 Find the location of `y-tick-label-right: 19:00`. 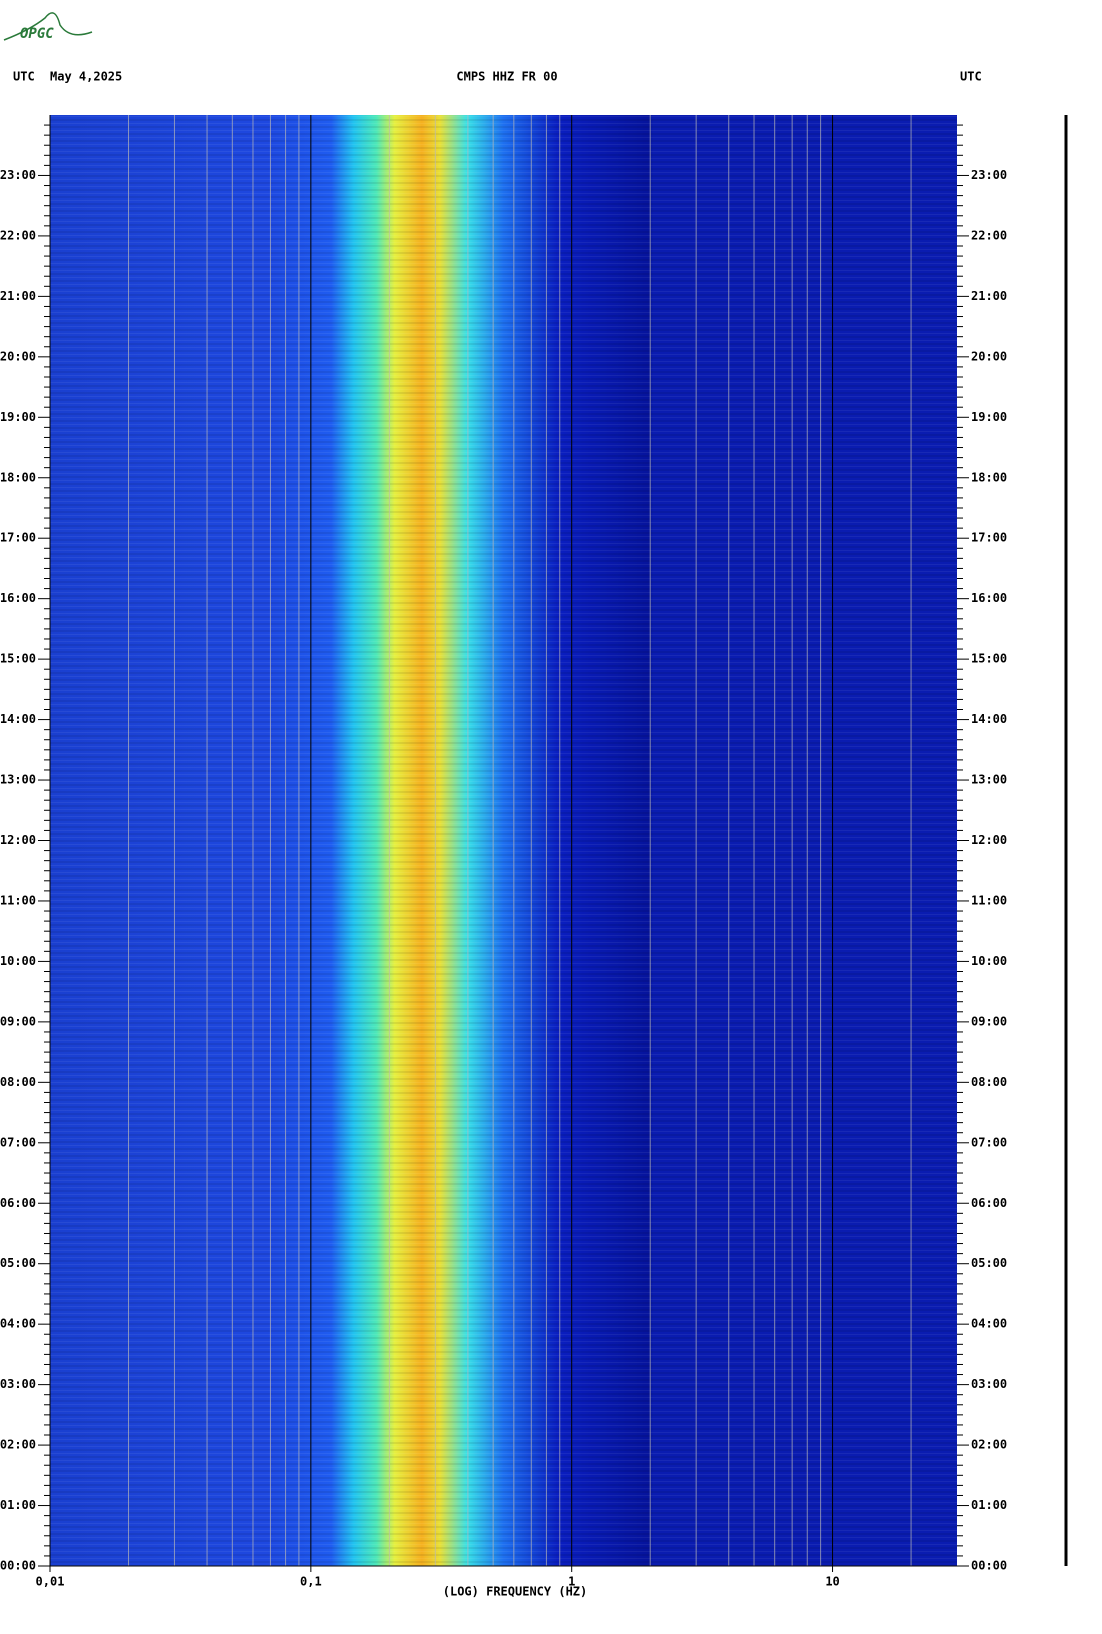

y-tick-label-right: 19:00 is located at coordinates (989, 417).